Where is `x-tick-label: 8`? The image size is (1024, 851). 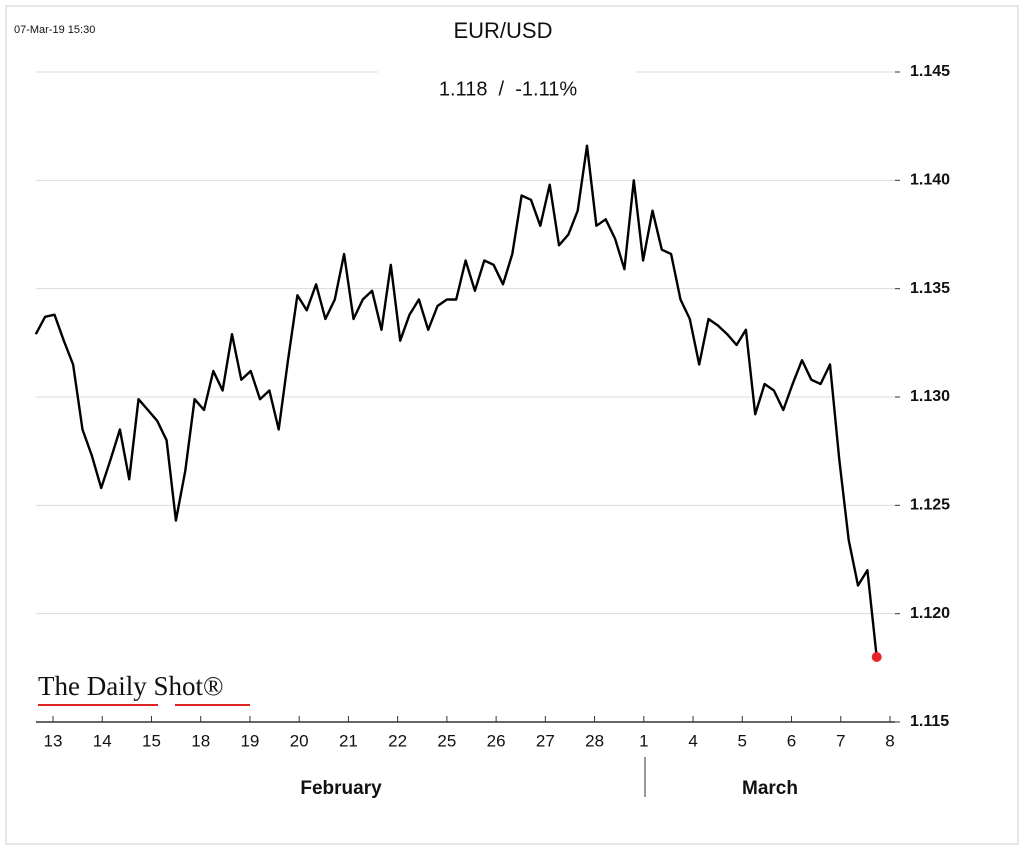 x-tick-label: 8 is located at coordinates (889, 740).